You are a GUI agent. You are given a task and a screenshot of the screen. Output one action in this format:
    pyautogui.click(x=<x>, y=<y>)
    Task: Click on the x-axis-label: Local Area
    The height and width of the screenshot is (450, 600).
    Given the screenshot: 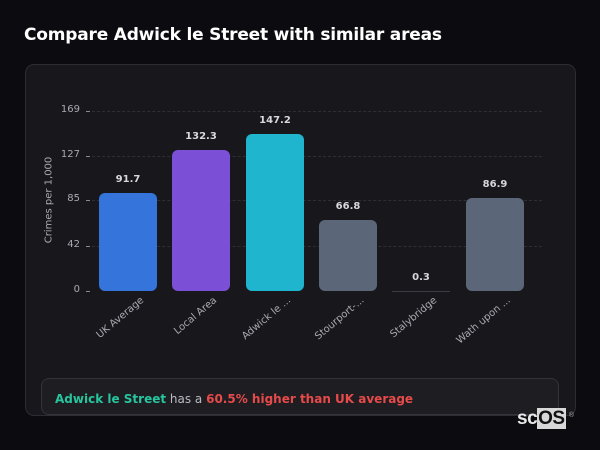 What is the action you would take?
    pyautogui.click(x=196, y=316)
    